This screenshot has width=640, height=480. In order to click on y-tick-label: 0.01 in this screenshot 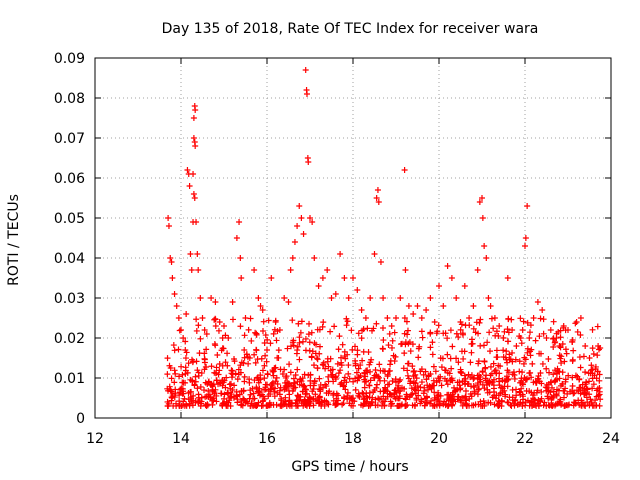, I will do `click(69, 379)`.